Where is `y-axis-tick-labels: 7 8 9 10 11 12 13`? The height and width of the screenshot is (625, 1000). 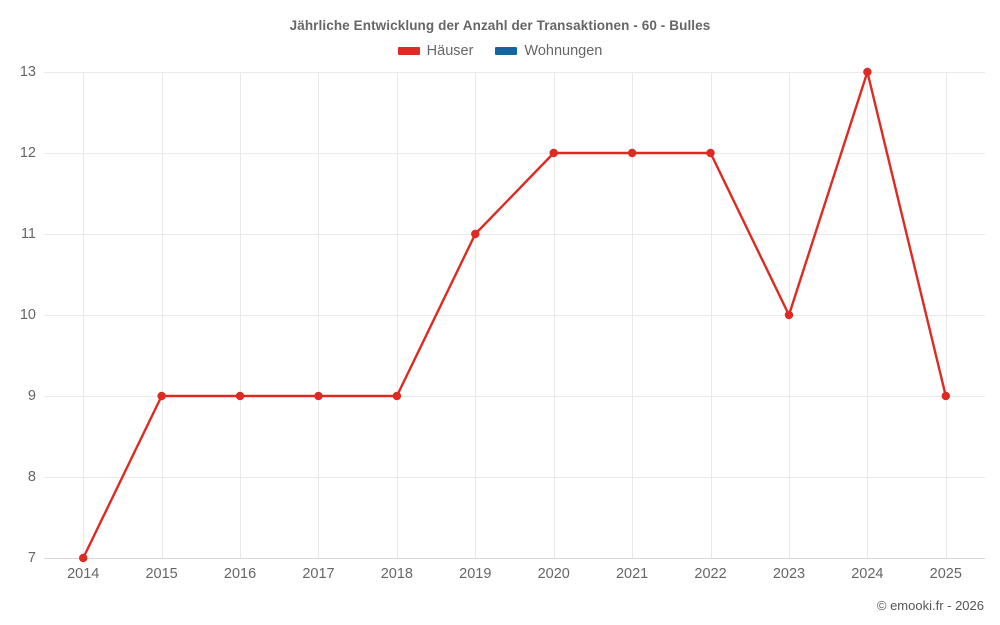
y-axis-tick-labels: 7 8 9 10 11 12 13 is located at coordinates (18, 315).